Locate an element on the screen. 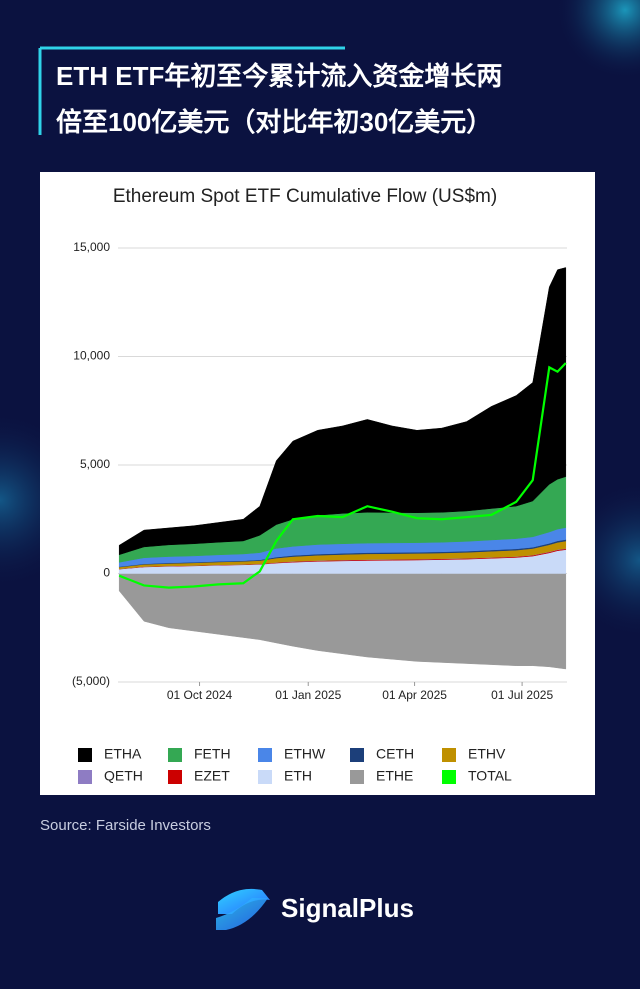 This screenshot has width=640, height=989. legend-label: QETH is located at coordinates (123, 776).